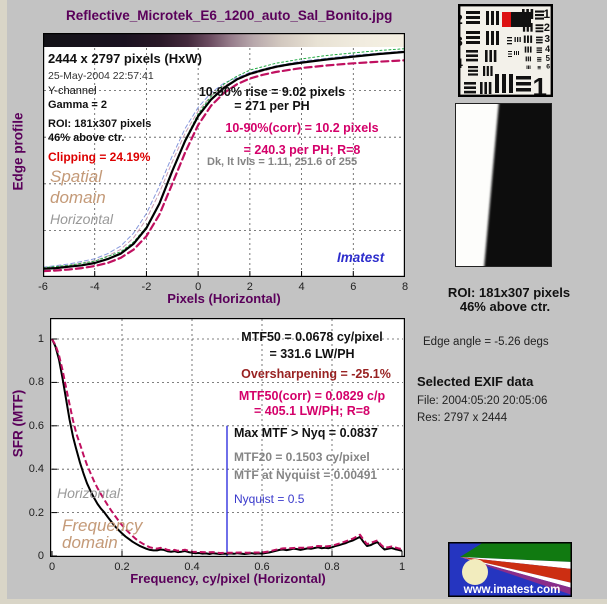 This screenshot has height=604, width=607. What do you see at coordinates (503, 185) in the screenshot?
I see `roi-crop-image` at bounding box center [503, 185].